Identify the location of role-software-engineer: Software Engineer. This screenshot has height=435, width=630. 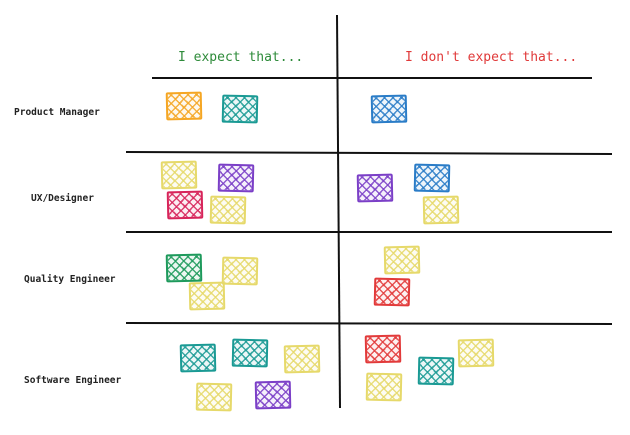
(73, 380).